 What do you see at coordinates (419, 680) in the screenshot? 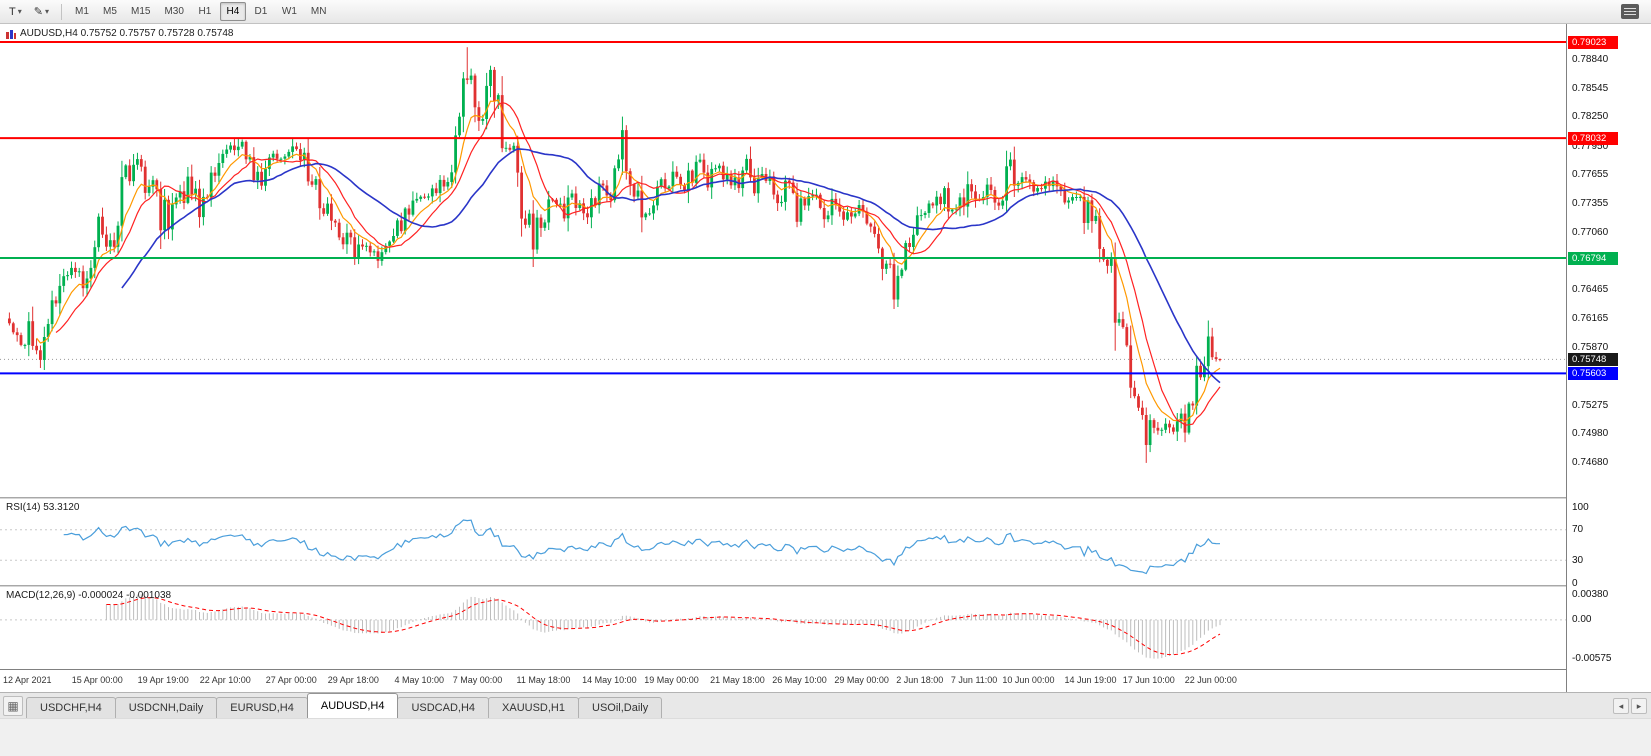
I see `time-axis-label: 4 May 10:00` at bounding box center [419, 680].